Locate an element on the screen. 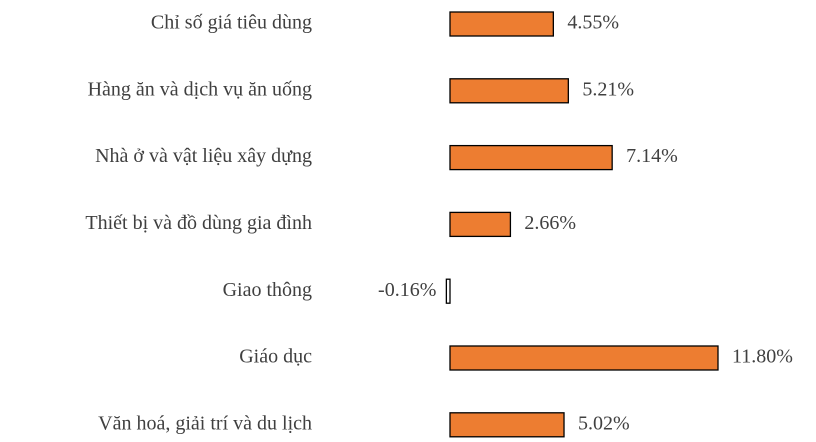 The height and width of the screenshot is (442, 816). value-label: 2.66% is located at coordinates (550, 223).